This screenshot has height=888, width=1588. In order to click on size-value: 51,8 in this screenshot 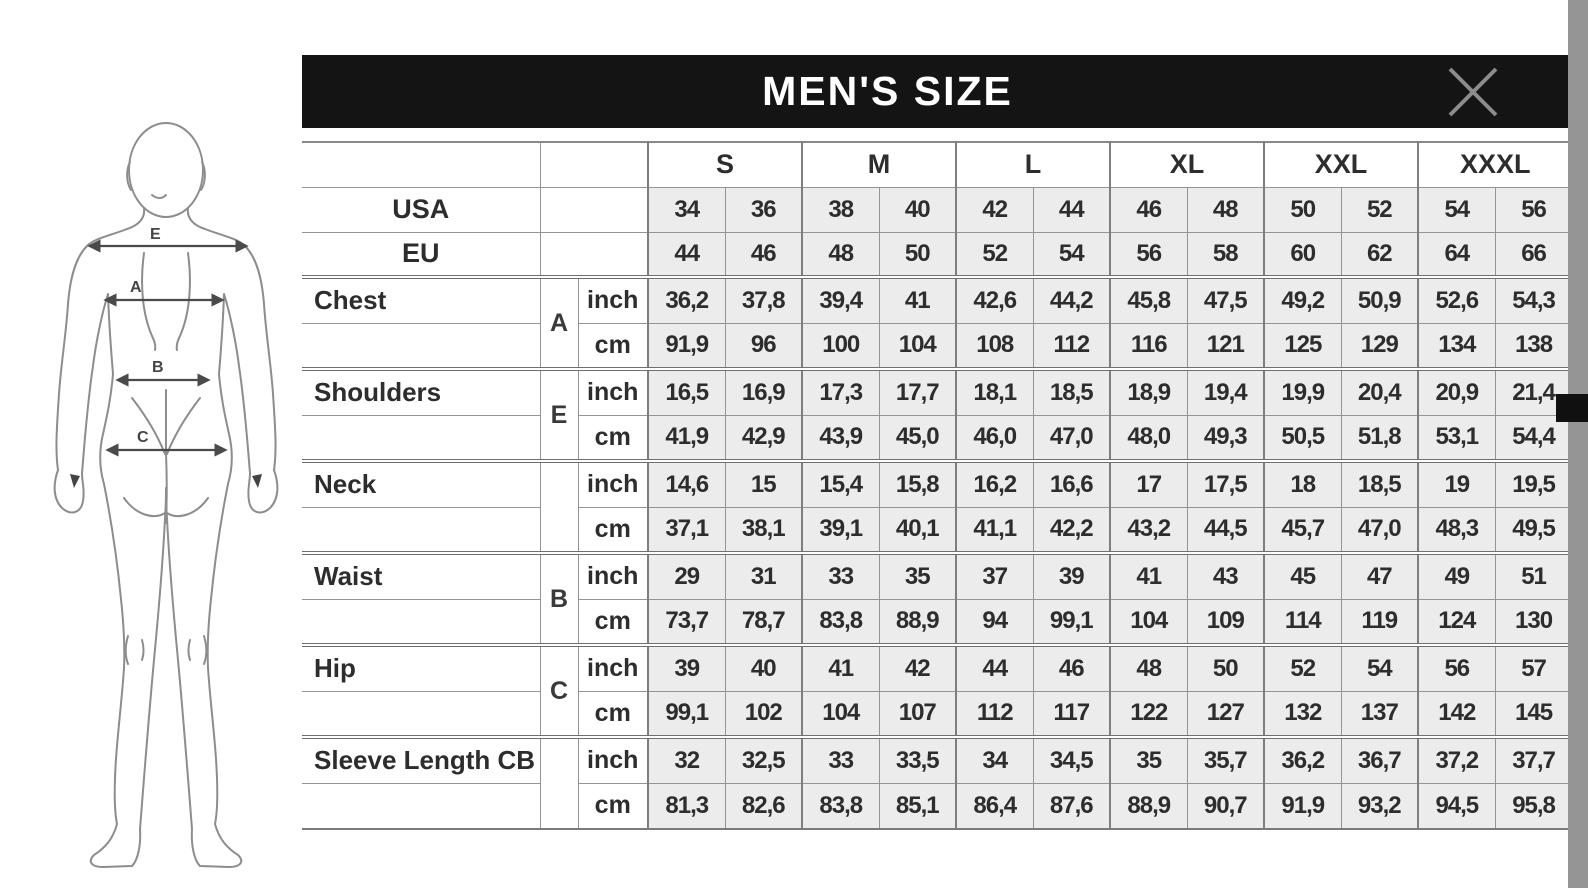, I will do `click(1379, 438)`.